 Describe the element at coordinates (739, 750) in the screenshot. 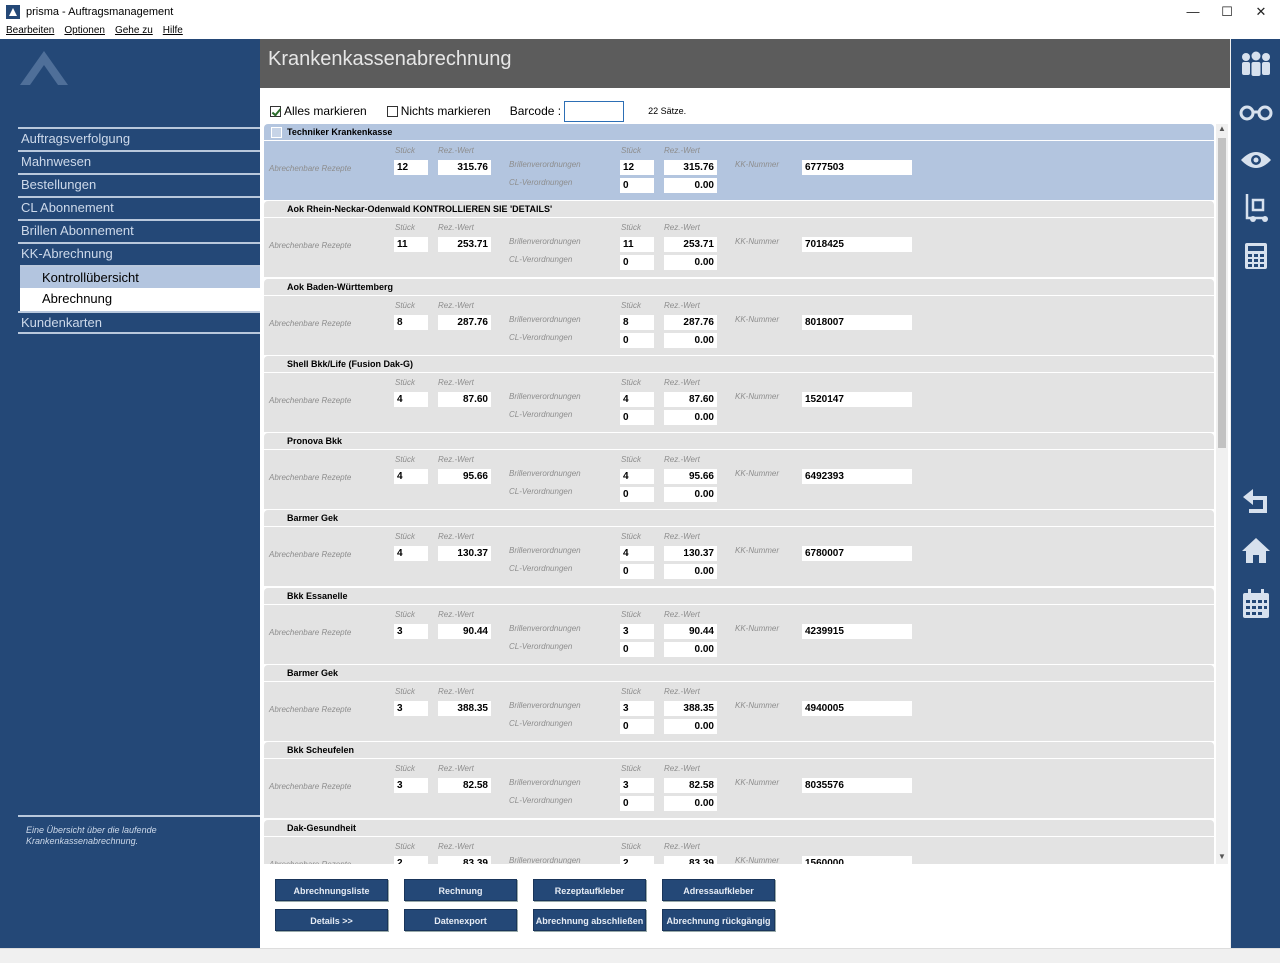

I see `group-header: Bkk Scheufelen` at that location.